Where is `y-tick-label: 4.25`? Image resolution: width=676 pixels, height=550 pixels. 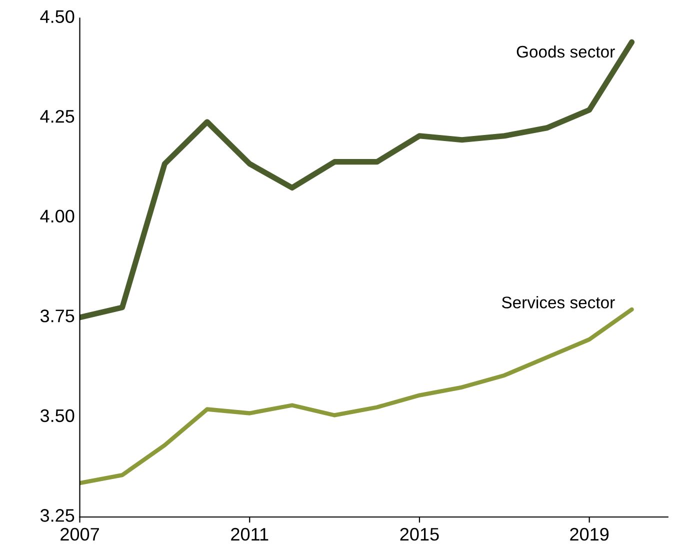
y-tick-label: 4.25 is located at coordinates (57, 116).